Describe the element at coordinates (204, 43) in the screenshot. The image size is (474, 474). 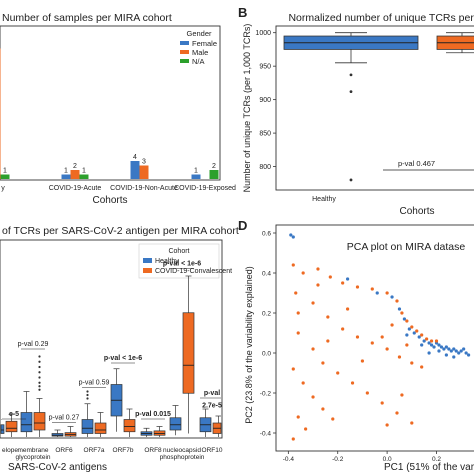
I see `legend-label-female: Female` at that location.